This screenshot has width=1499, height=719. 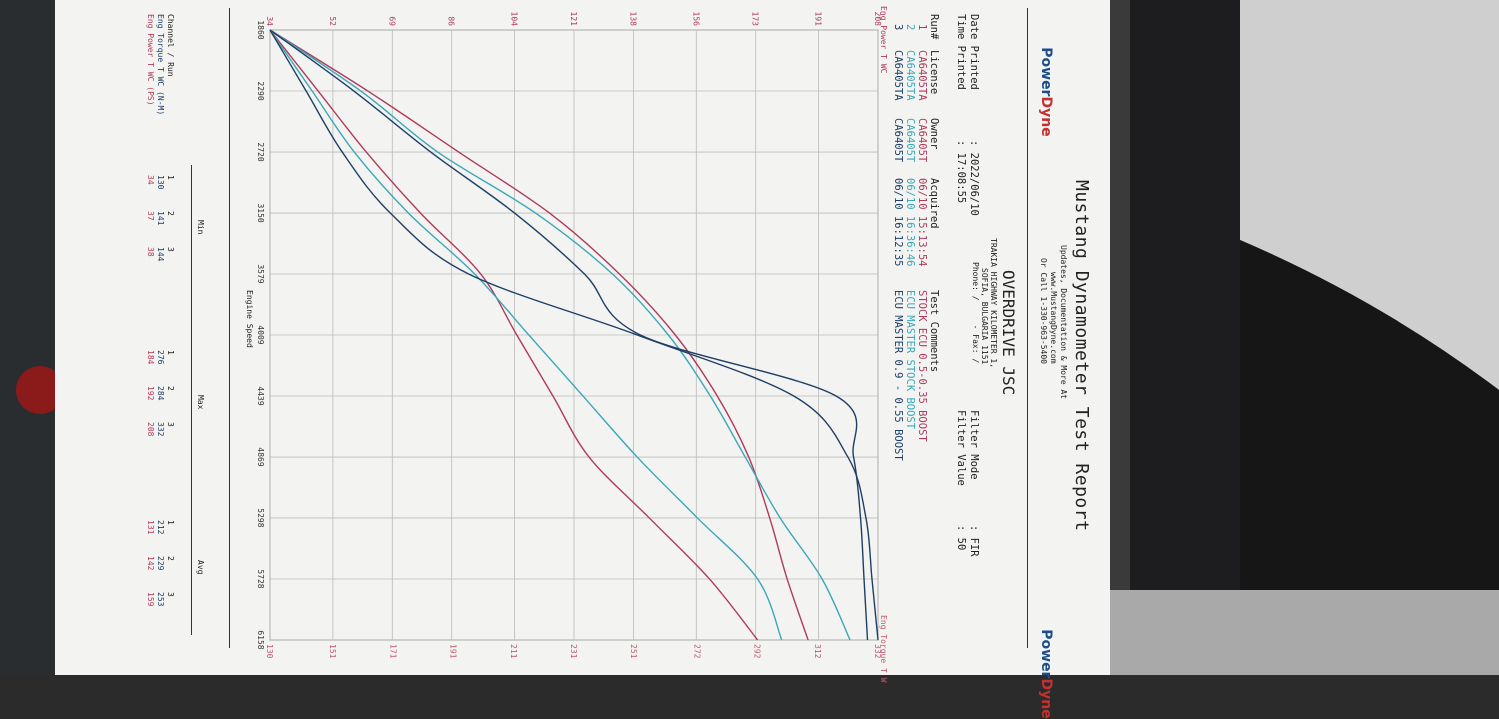 What do you see at coordinates (150, 252) in the screenshot?
I see `summary-min-cell: 38` at bounding box center [150, 252].